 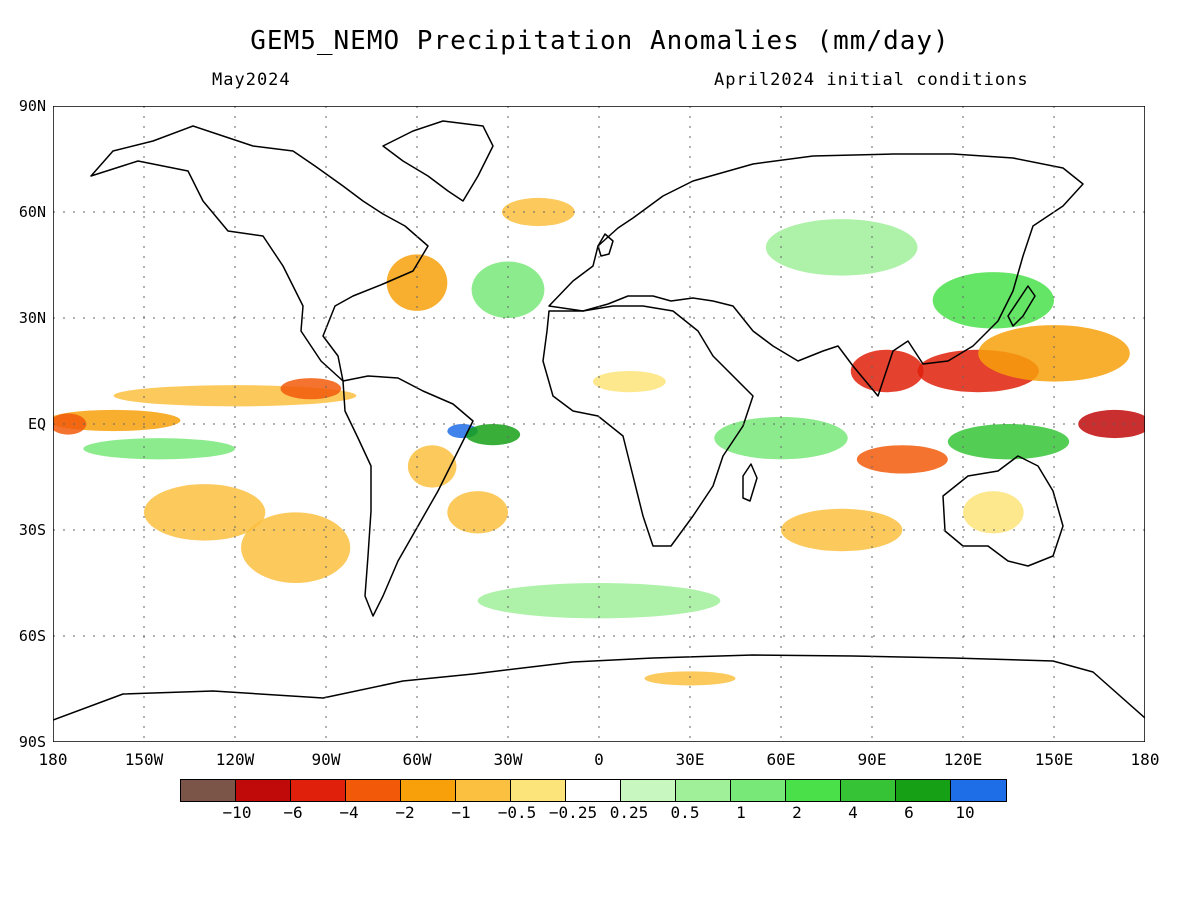 I want to click on valid-month-label: May2024, so click(x=251, y=80).